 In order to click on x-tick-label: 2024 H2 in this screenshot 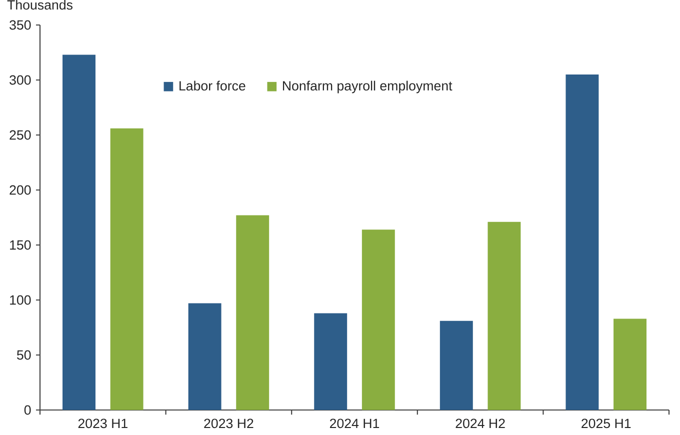, I will do `click(480, 423)`.